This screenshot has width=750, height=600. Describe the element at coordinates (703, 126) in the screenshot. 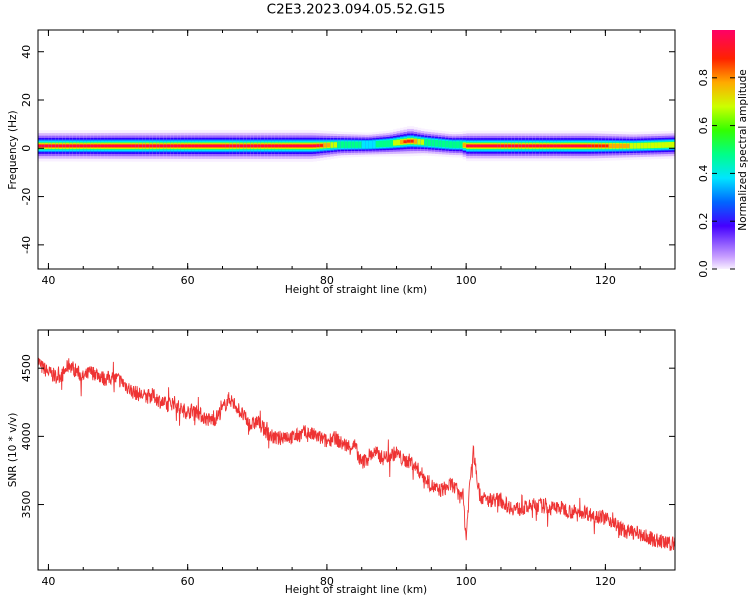

I see `colorbar-tick-label: 0.6` at that location.